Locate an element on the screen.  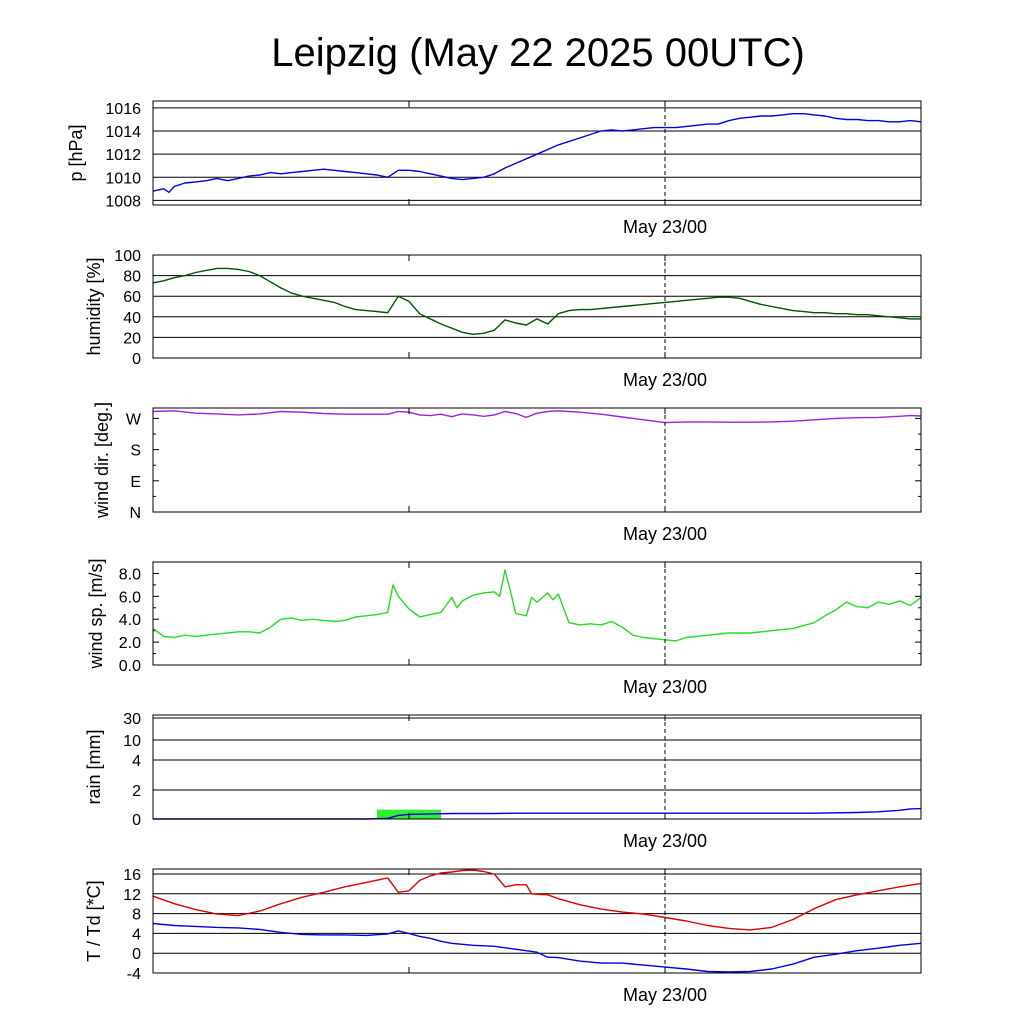
y-tick-label: 2.0 is located at coordinates (130, 643).